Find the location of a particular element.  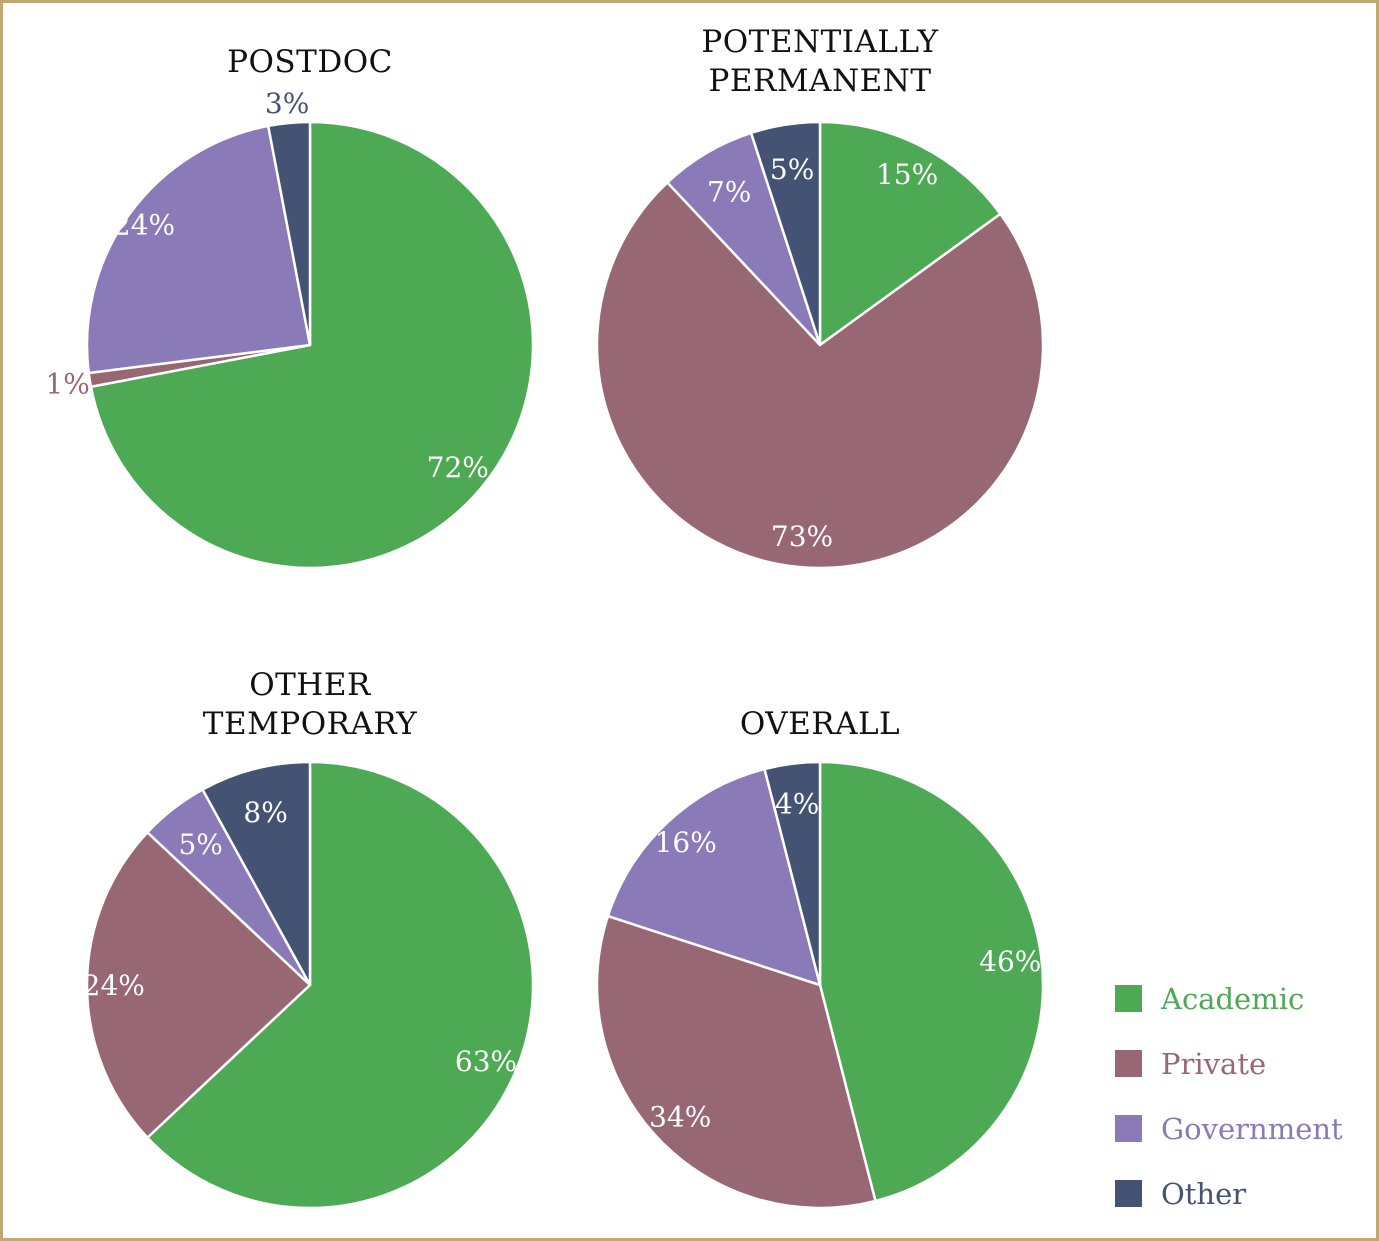

chart-title-line: POTENTIALLY is located at coordinates (819, 42).